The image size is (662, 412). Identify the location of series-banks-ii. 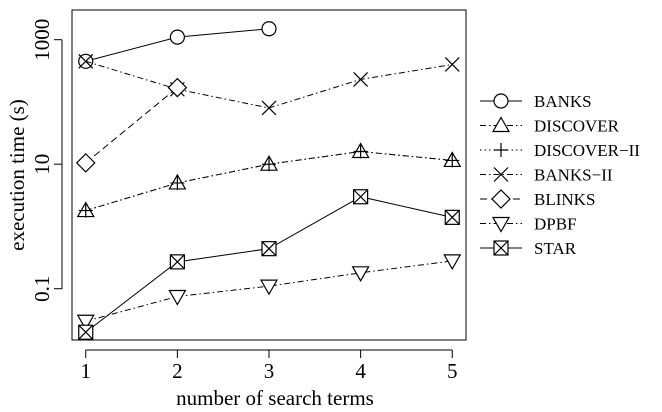
(269, 84).